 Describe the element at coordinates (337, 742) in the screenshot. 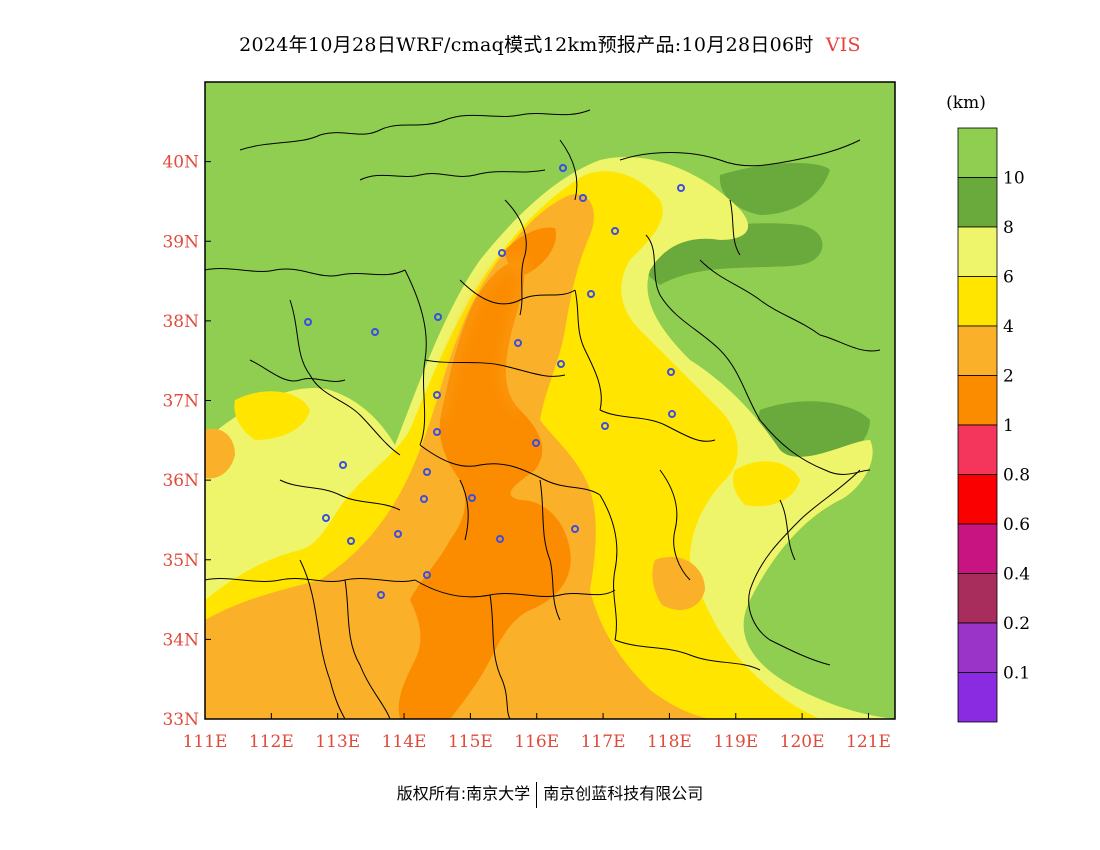

I see `lon-tick-label: 113E` at that location.